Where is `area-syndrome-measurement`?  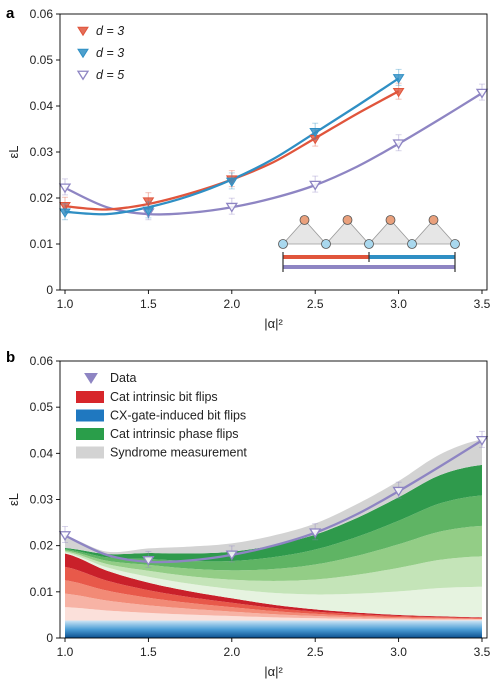
area-syndrome-measurement is located at coordinates (273, 497).